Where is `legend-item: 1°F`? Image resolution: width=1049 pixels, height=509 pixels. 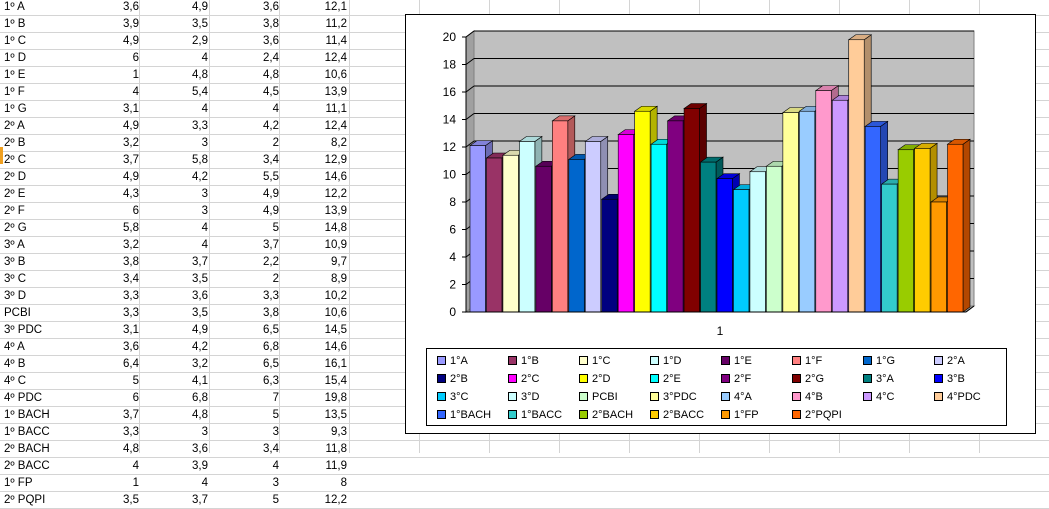 legend-item: 1°F is located at coordinates (807, 361).